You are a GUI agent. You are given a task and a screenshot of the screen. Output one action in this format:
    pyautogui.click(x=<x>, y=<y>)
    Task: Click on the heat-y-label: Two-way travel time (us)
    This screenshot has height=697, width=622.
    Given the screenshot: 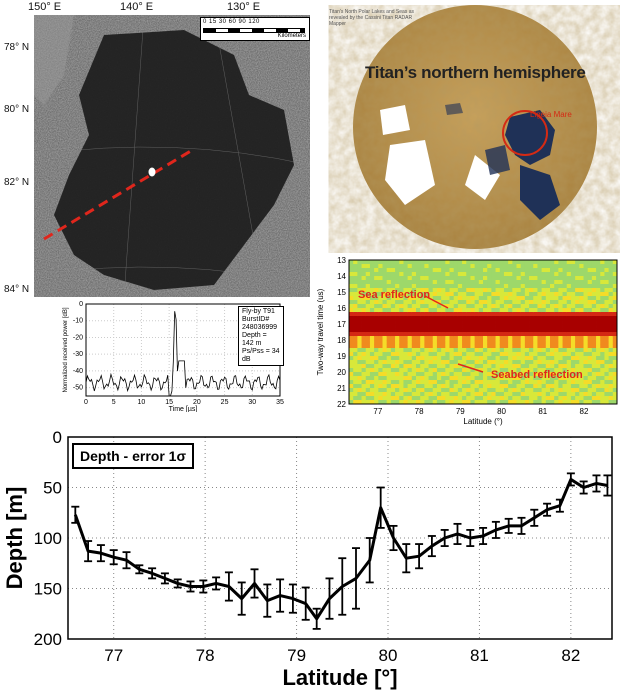 What is the action you would take?
    pyautogui.click(x=320, y=331)
    